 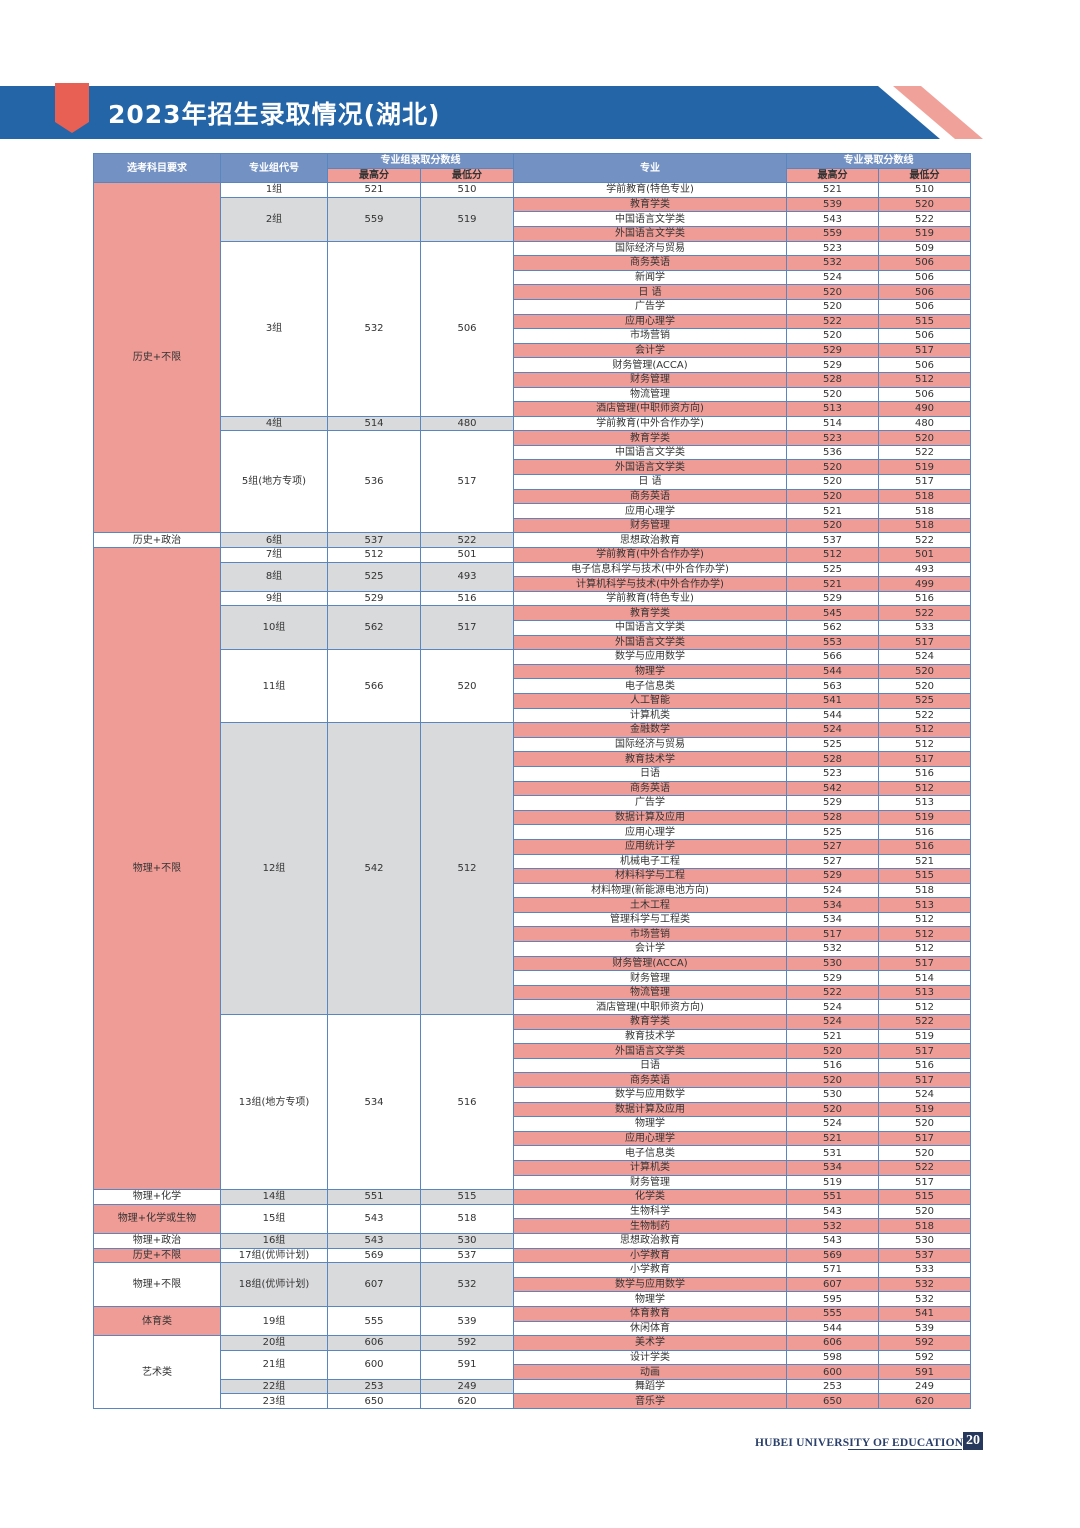 I want to click on major-min-score-cell: 592, so click(x=924, y=1343).